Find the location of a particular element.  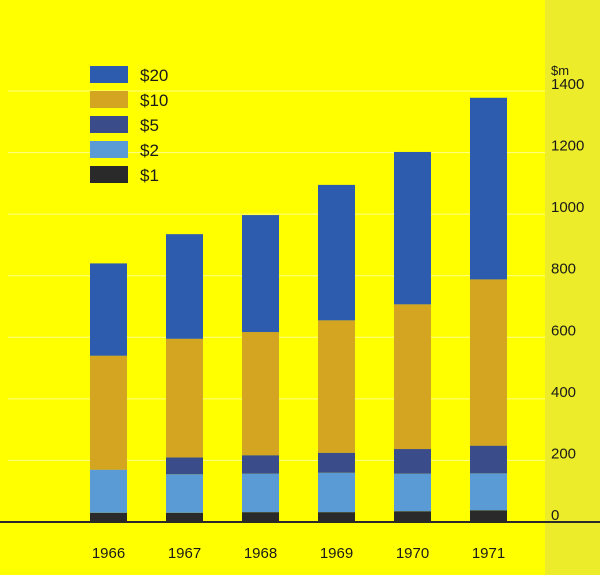

legend: $20 $10 $5 $2 $1 is located at coordinates (129, 125).